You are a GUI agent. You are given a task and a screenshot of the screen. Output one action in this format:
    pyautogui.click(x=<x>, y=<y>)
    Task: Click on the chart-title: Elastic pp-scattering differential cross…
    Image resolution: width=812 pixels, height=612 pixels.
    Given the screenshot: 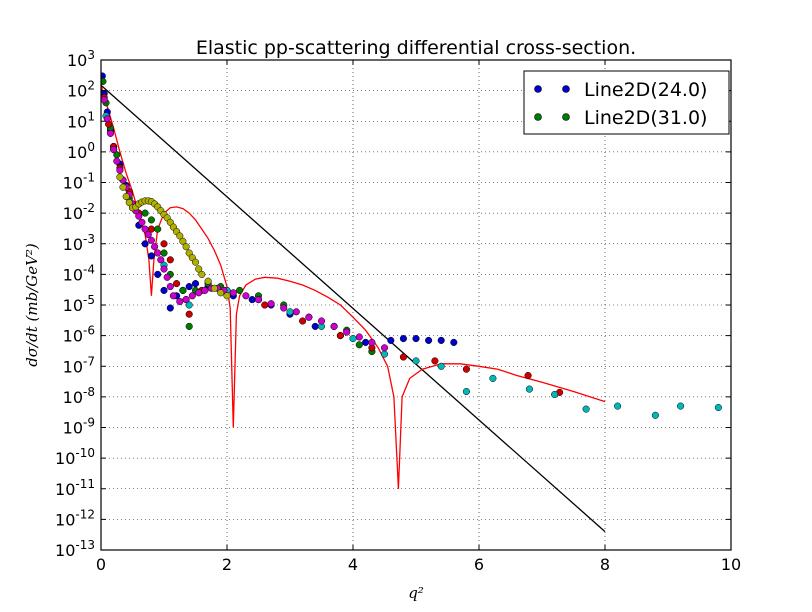 What is the action you would take?
    pyautogui.click(x=416, y=48)
    